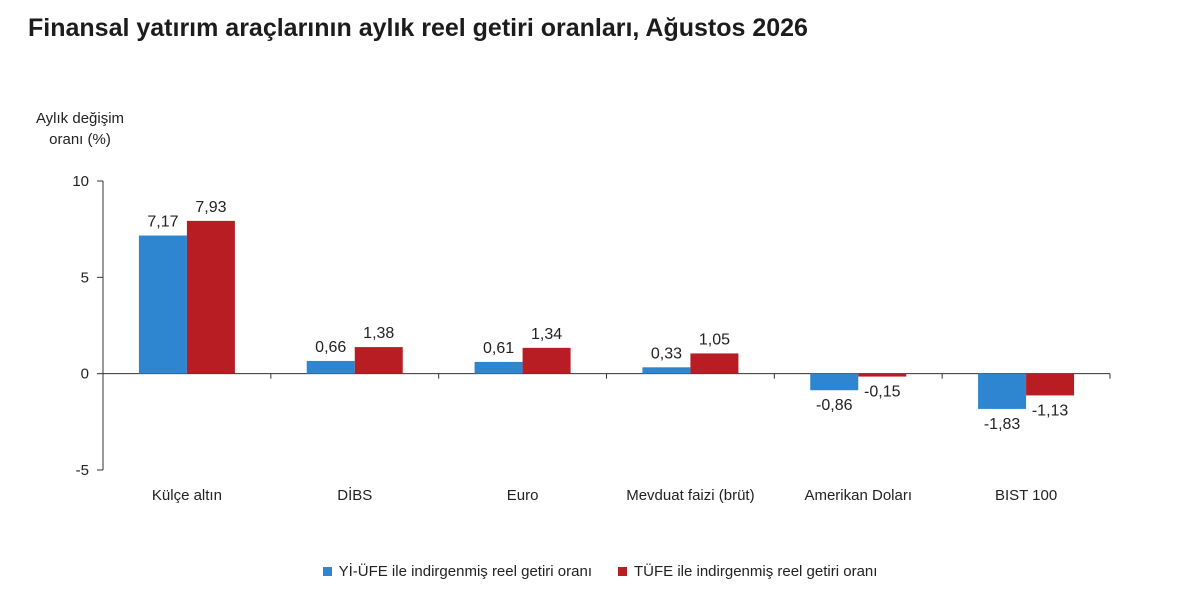 The height and width of the screenshot is (607, 1200). I want to click on data-label: -1,83, so click(1002, 424).